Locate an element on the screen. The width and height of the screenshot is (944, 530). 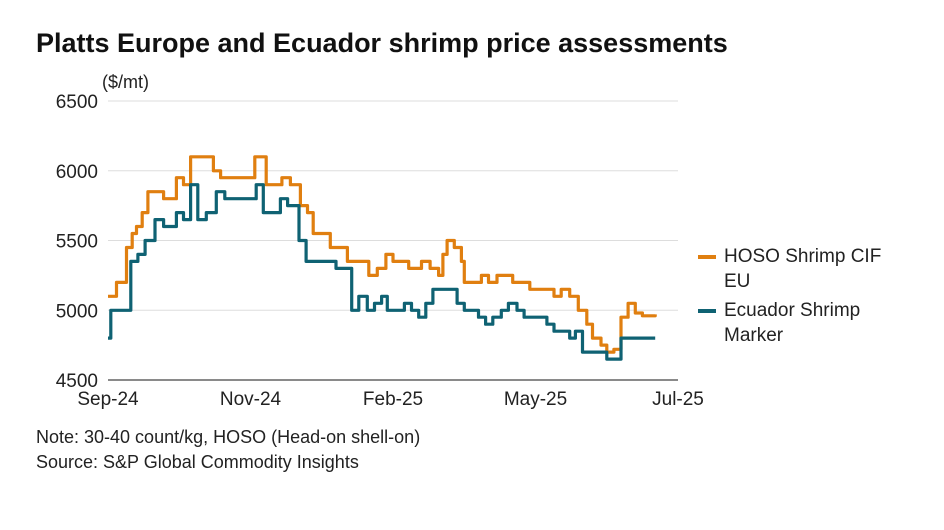
y-tick-labels: 4500 5000 5500 6000 6500 is located at coordinates (77, 242).